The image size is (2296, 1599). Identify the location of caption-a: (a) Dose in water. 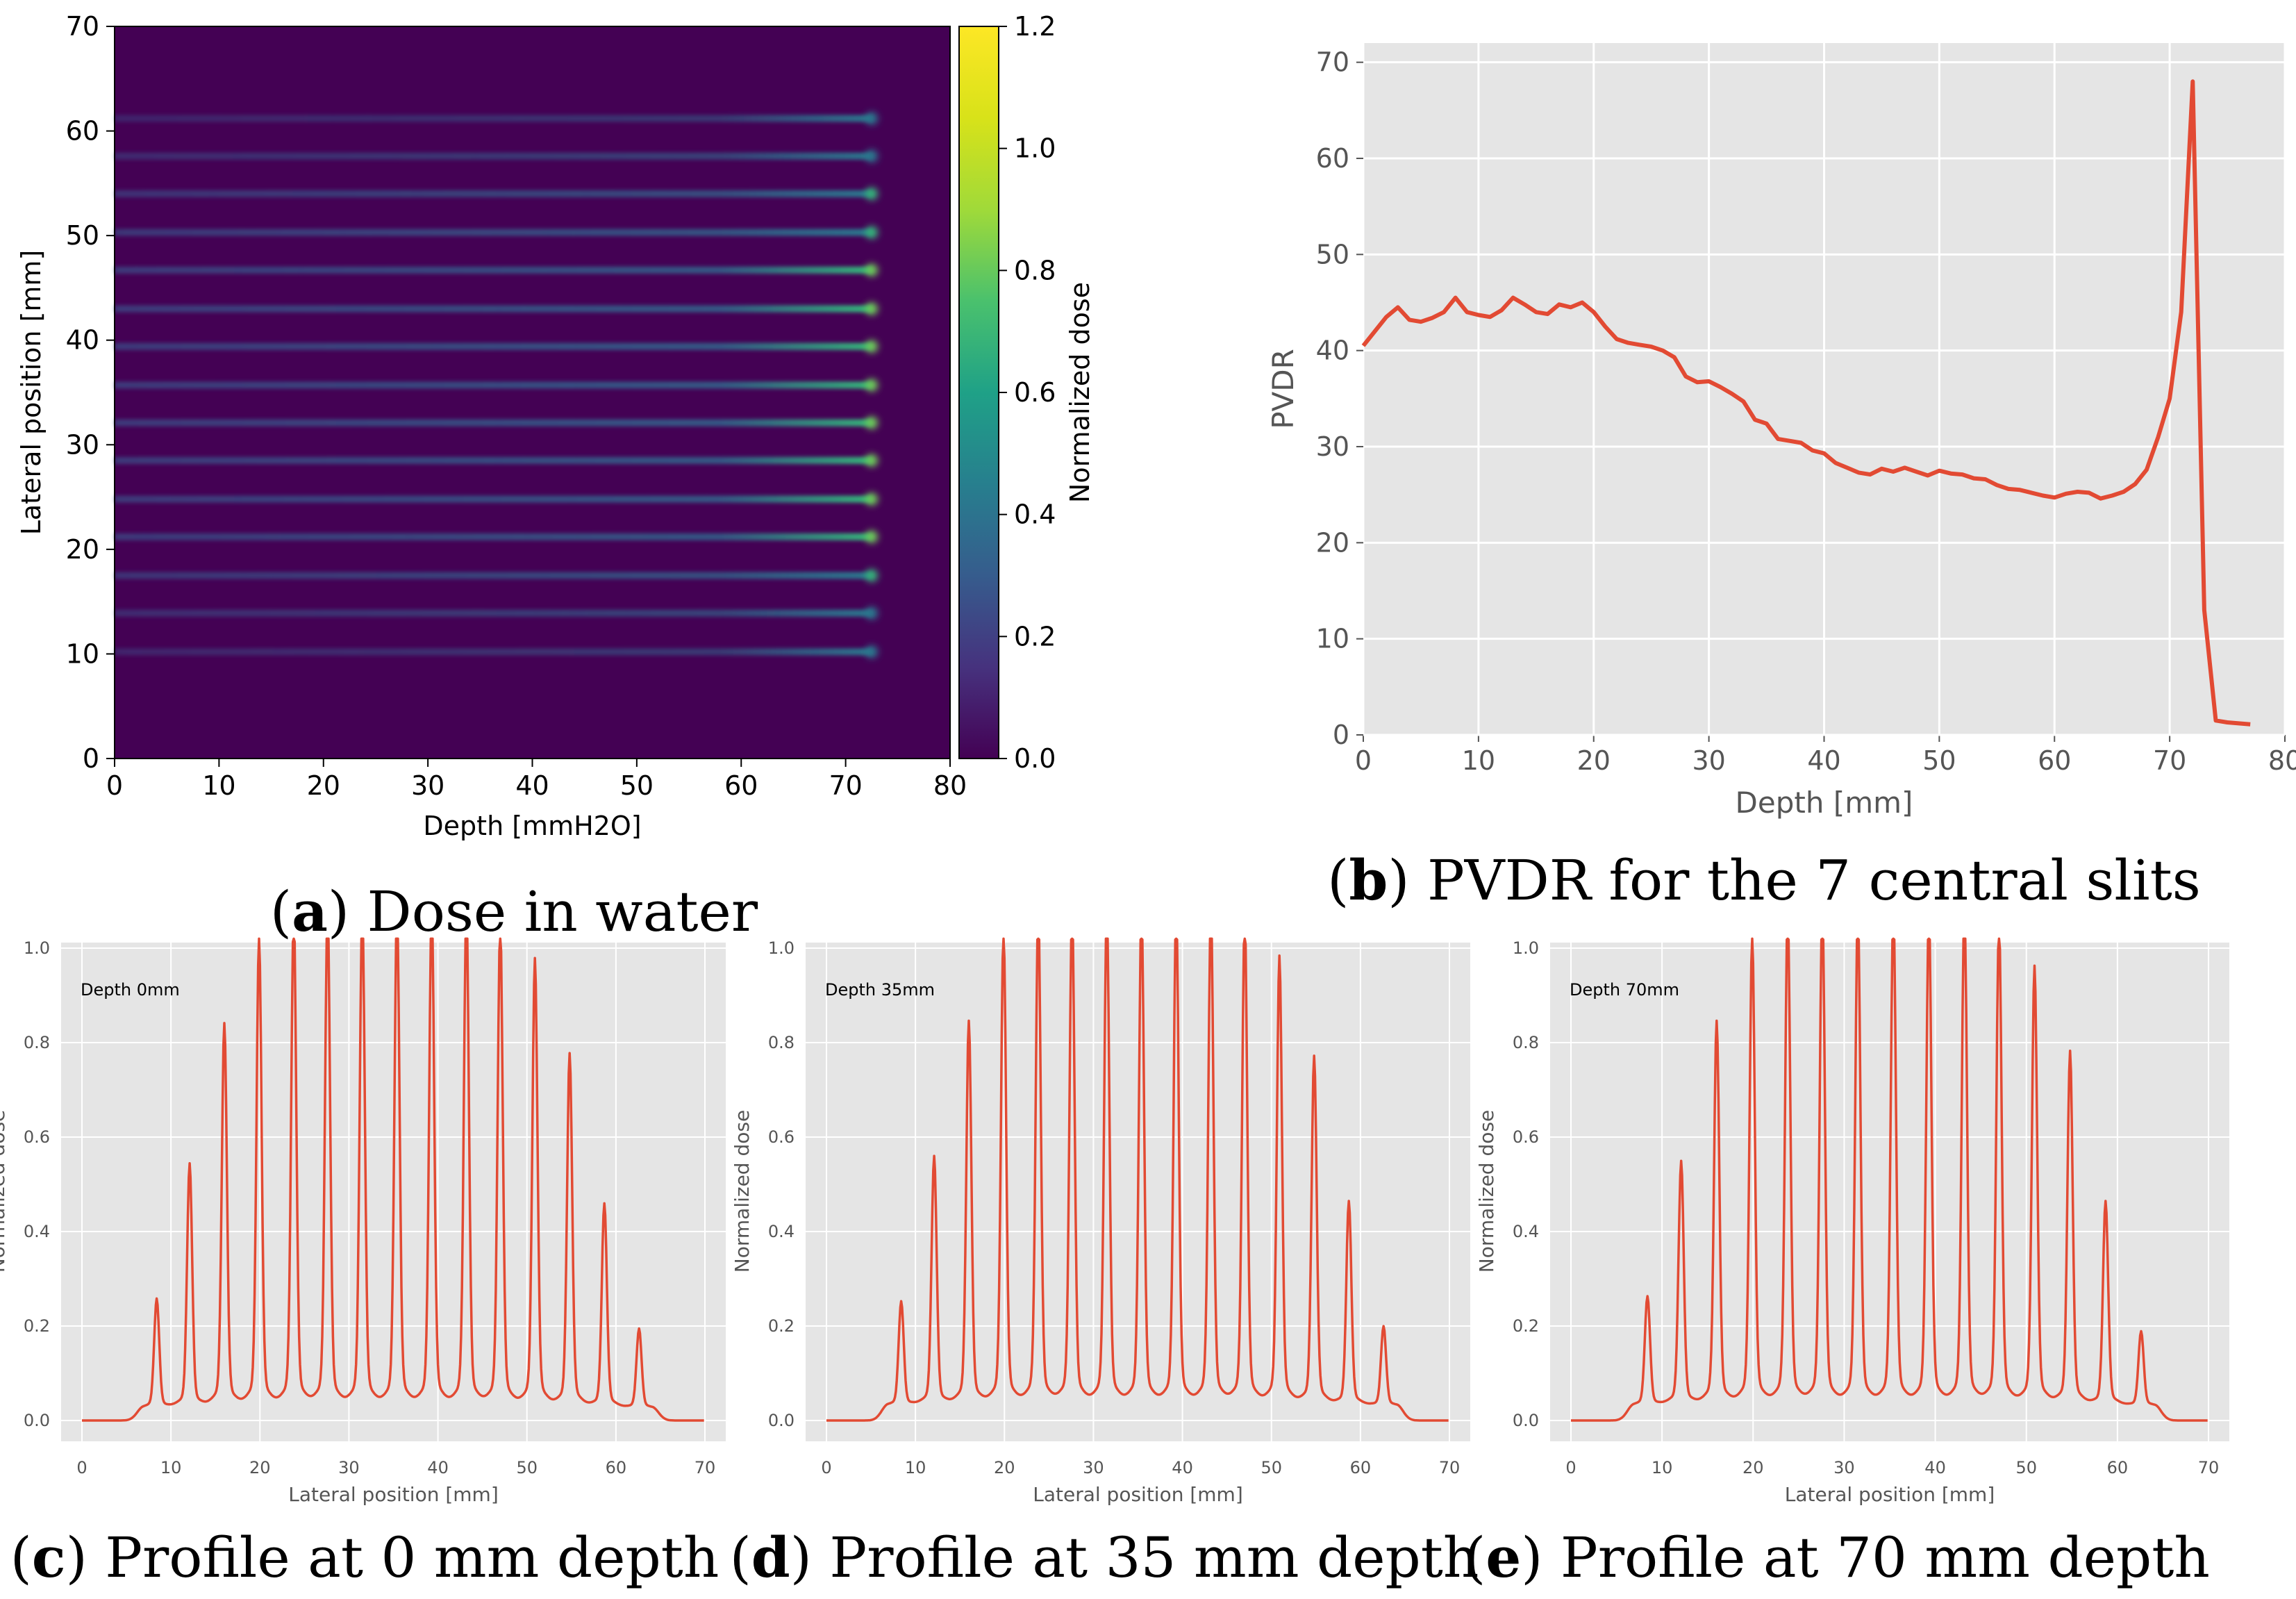
(514, 911).